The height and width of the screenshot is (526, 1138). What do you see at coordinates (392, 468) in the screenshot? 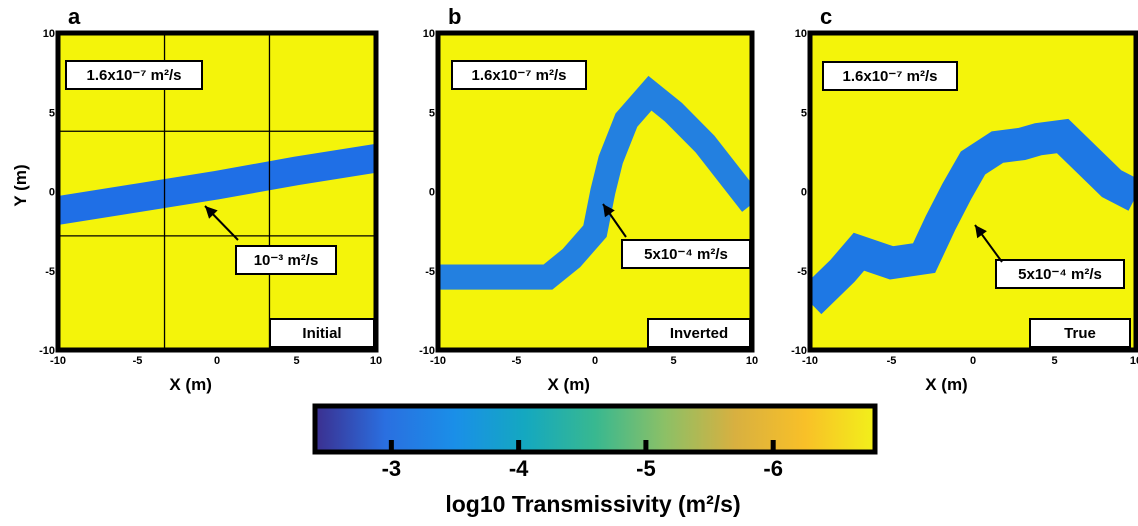
I see `colorbar-tick-label: -3` at bounding box center [392, 468].